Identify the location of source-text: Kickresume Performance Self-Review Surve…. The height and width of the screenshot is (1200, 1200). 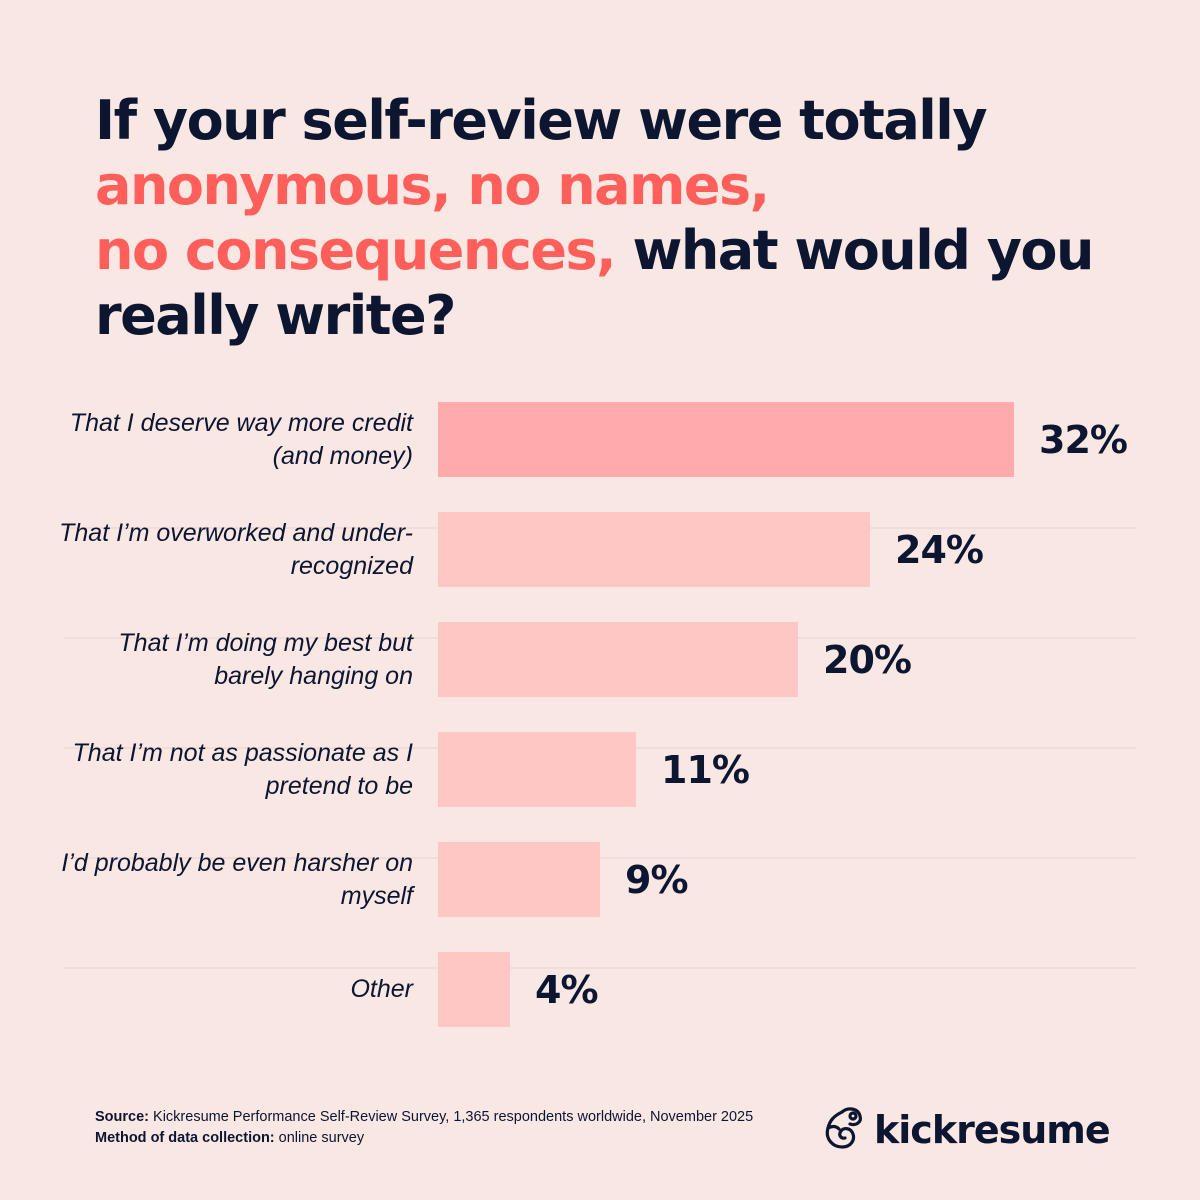
(453, 1117).